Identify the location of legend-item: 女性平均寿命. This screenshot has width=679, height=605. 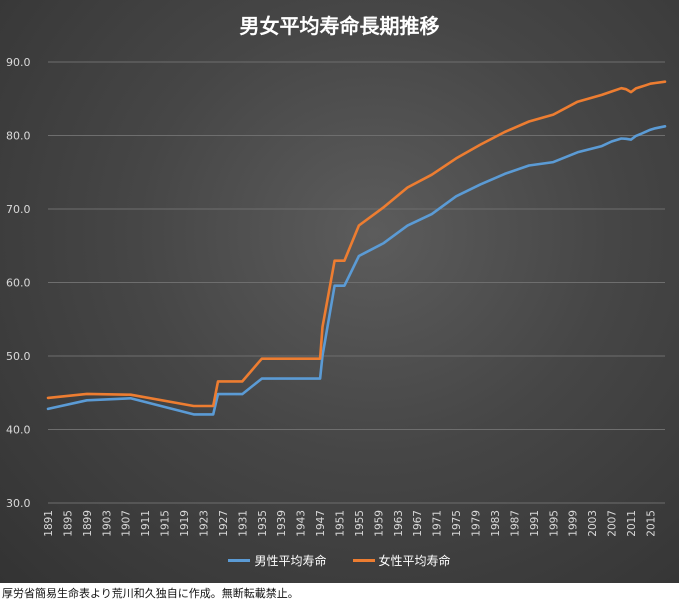
(401, 560).